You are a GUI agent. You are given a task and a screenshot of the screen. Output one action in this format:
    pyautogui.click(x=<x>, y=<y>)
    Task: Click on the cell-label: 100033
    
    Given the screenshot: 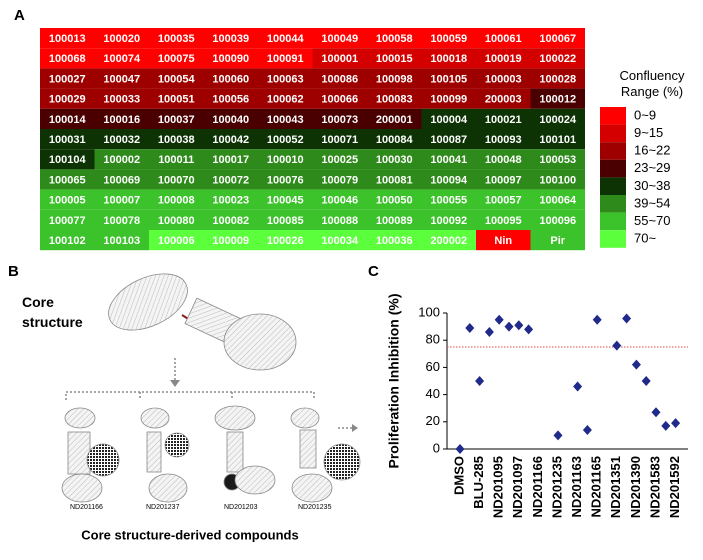 What is the action you would take?
    pyautogui.click(x=121, y=100)
    